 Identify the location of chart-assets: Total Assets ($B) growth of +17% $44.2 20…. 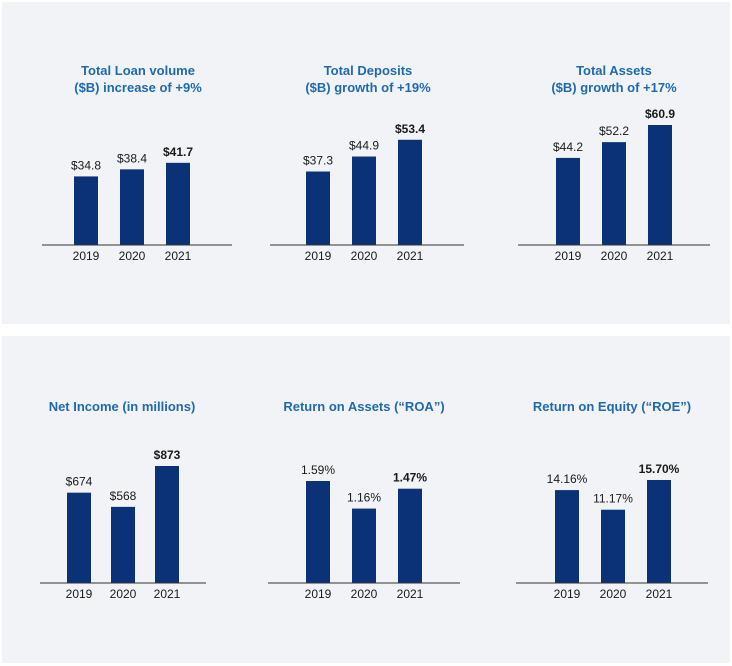
(614, 182).